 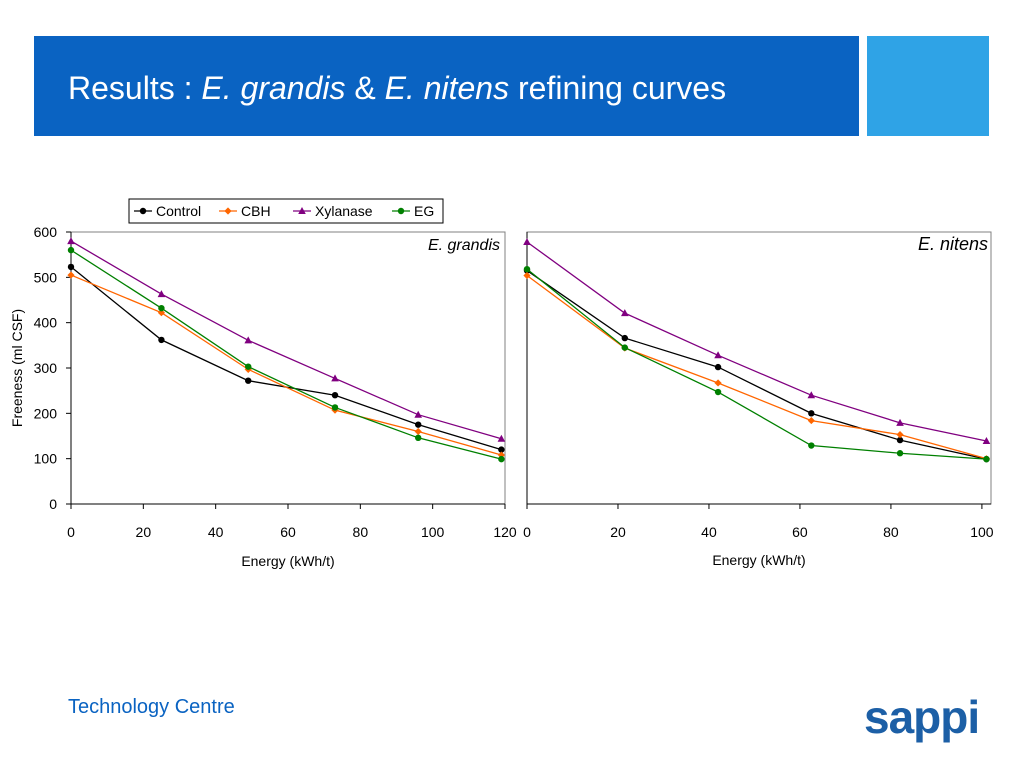 What do you see at coordinates (286, 365) in the screenshot?
I see `e-grandis-cbh-line` at bounding box center [286, 365].